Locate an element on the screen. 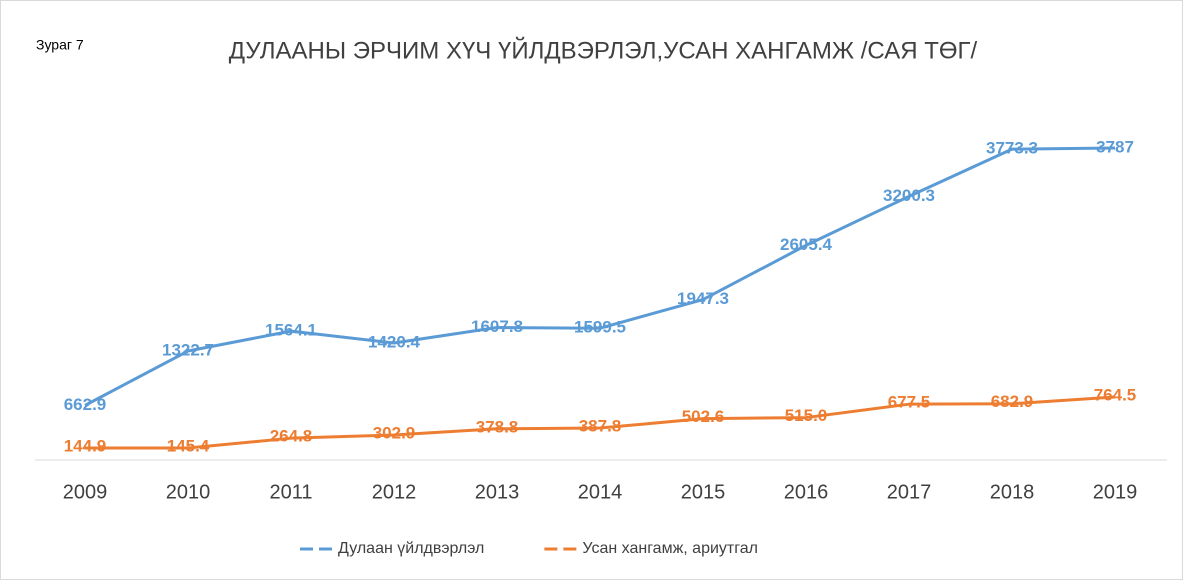 This screenshot has height=580, width=1183. data-label: 764.5 is located at coordinates (1115, 394).